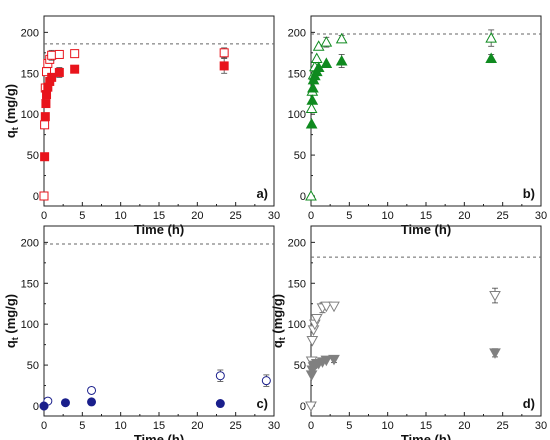 The width and height of the screenshot is (550, 440). I want to click on panel-label: d), so click(529, 403).